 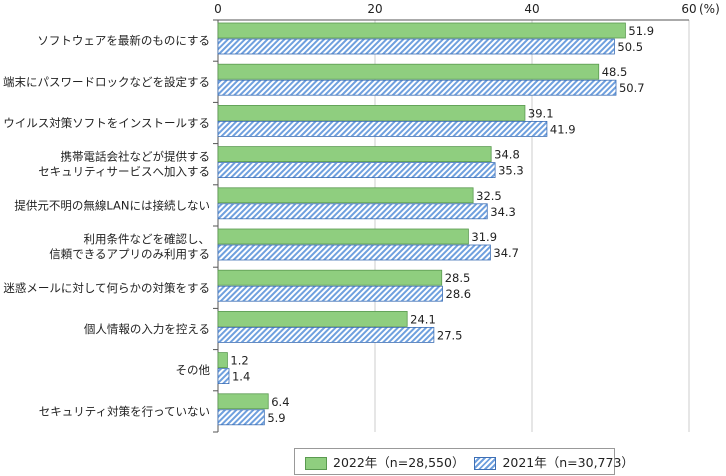 I want to click on legend-swatch-2022, so click(x=316, y=463).